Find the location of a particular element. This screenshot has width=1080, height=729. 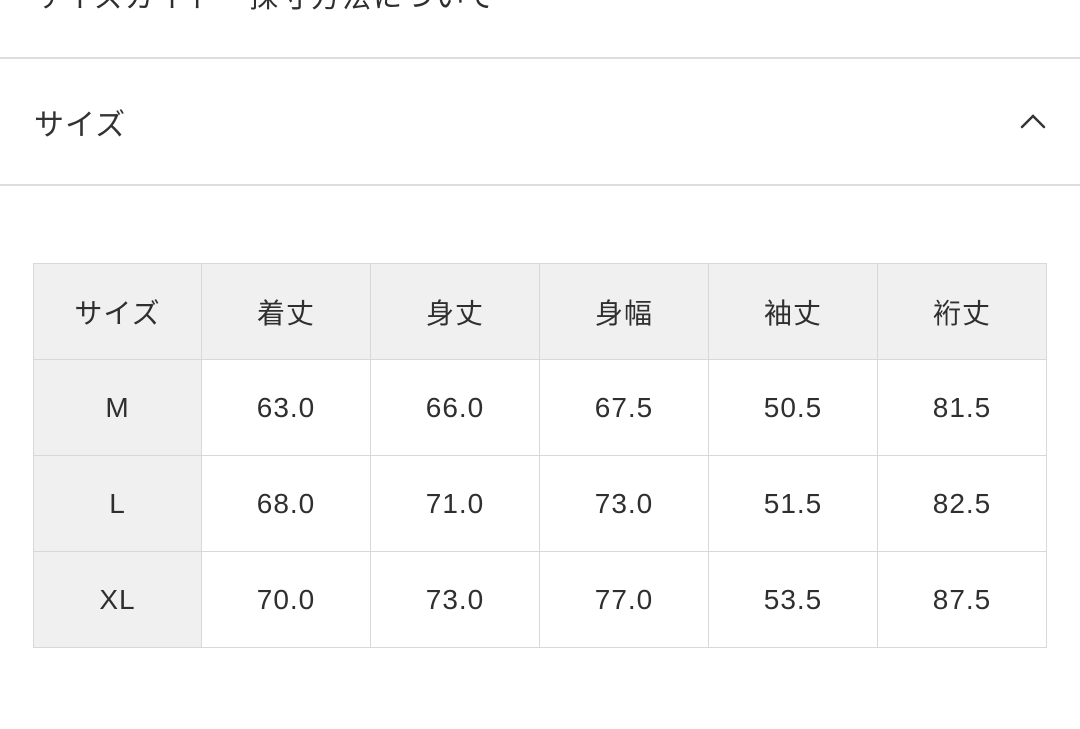

table-cell: 87.5 is located at coordinates (962, 599).